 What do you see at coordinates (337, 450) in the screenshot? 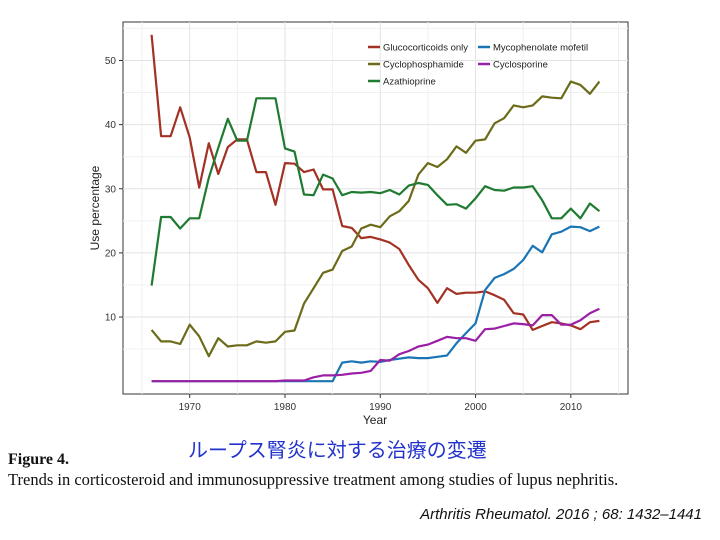
I see `japanese-title: ループス腎炎に対する治療の変遷` at bounding box center [337, 450].